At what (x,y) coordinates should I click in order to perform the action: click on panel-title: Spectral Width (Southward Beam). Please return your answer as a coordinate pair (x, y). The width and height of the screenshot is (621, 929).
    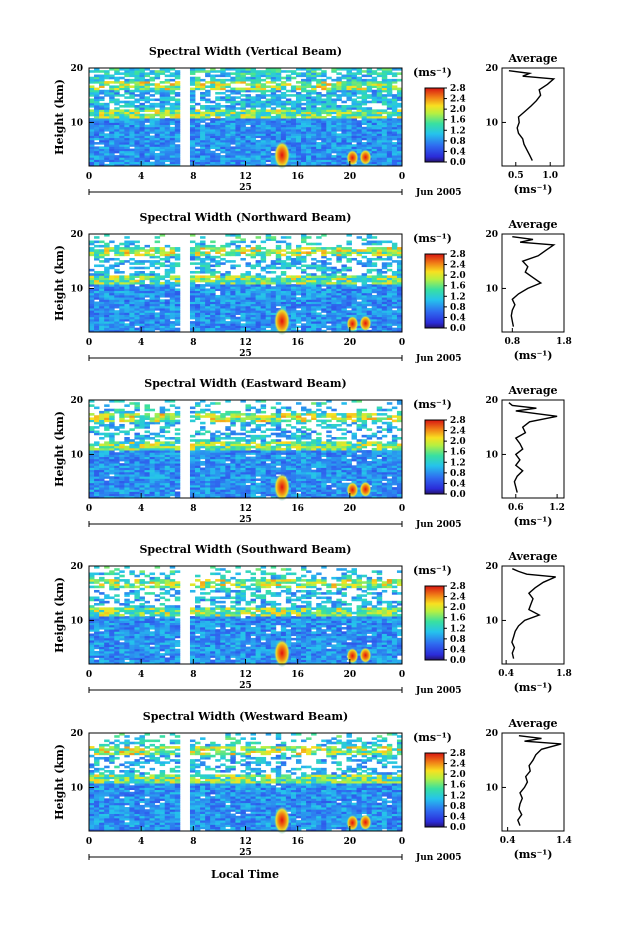
    Looking at the image, I should click on (245, 549).